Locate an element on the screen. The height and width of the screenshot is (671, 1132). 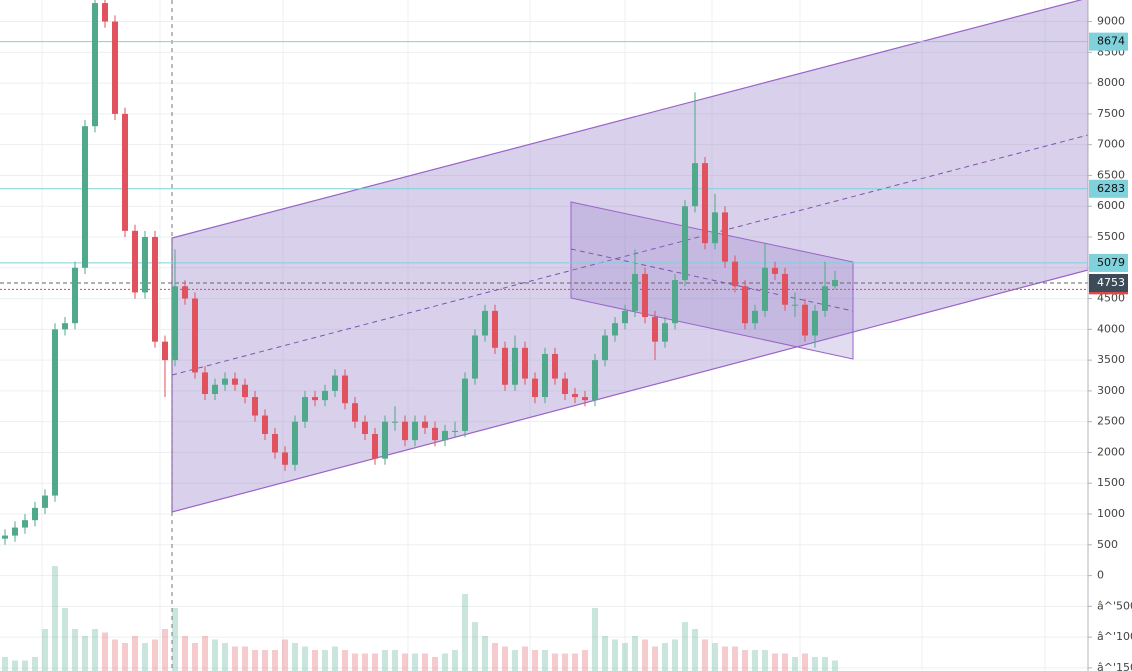
last-price-box is located at coordinates (1108, 282).